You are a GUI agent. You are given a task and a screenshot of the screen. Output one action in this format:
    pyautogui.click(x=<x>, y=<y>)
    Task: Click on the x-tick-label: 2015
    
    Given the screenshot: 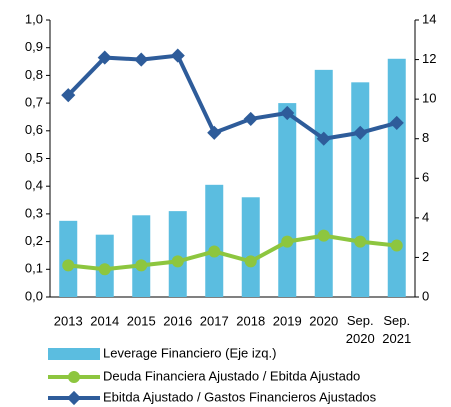 What is the action you would take?
    pyautogui.click(x=141, y=320)
    